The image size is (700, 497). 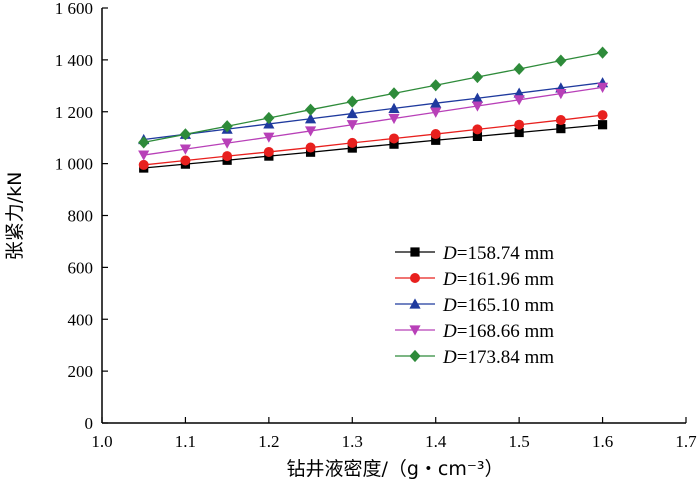 What do you see at coordinates (81, 319) in the screenshot?
I see `y-tick-label: 400` at bounding box center [81, 319].